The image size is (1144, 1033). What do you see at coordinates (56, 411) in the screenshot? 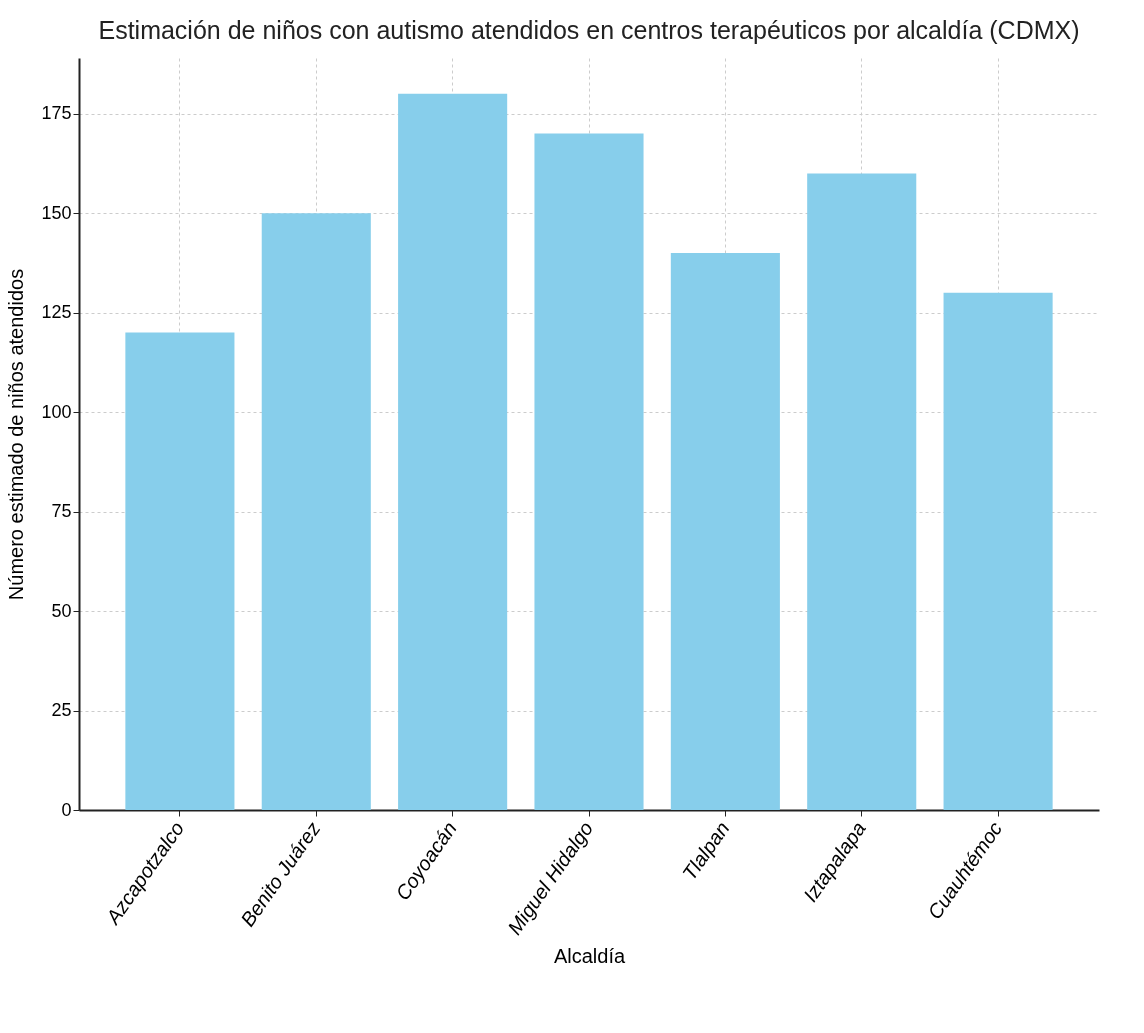
I see `y-tick-label: 100` at bounding box center [56, 411].